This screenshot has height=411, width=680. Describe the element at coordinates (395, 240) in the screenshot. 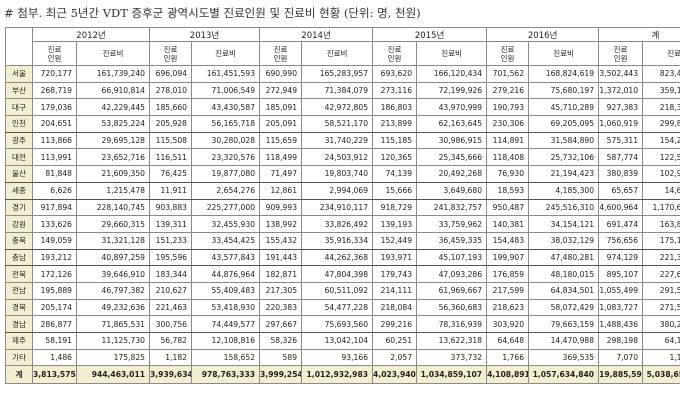

I see `patients-cell: 152,449` at that location.